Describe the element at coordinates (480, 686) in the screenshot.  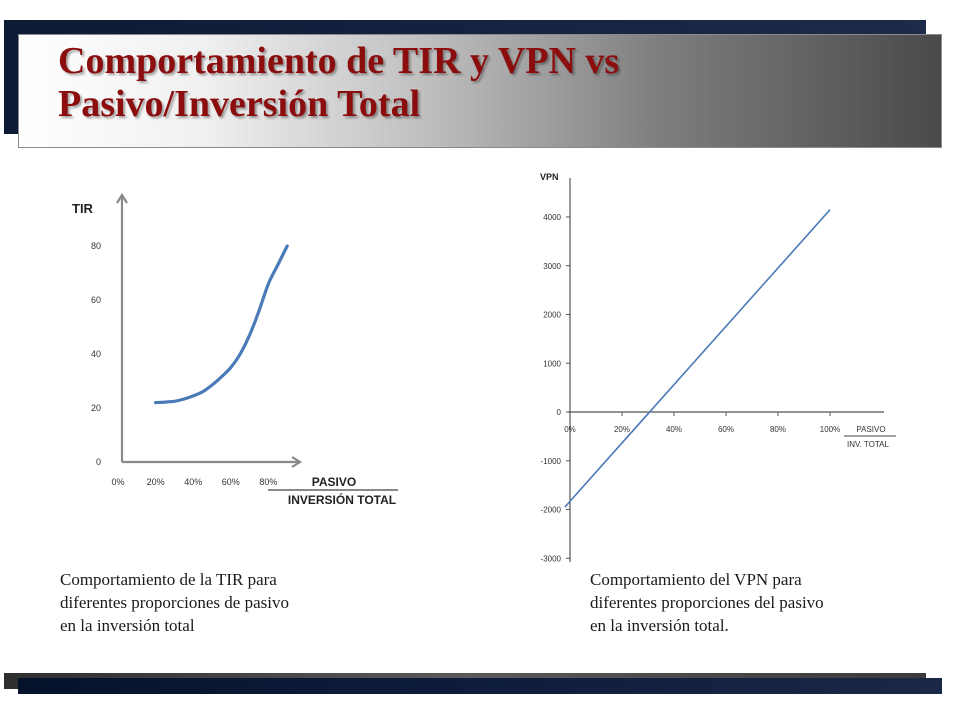
I see `bottom-bar-dark` at that location.